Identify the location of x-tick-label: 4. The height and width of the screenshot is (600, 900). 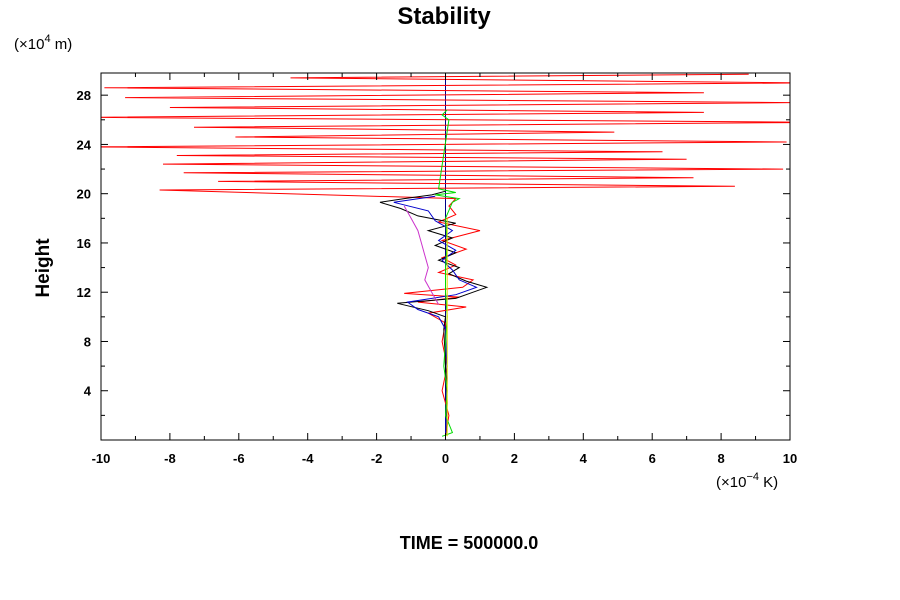
(584, 458).